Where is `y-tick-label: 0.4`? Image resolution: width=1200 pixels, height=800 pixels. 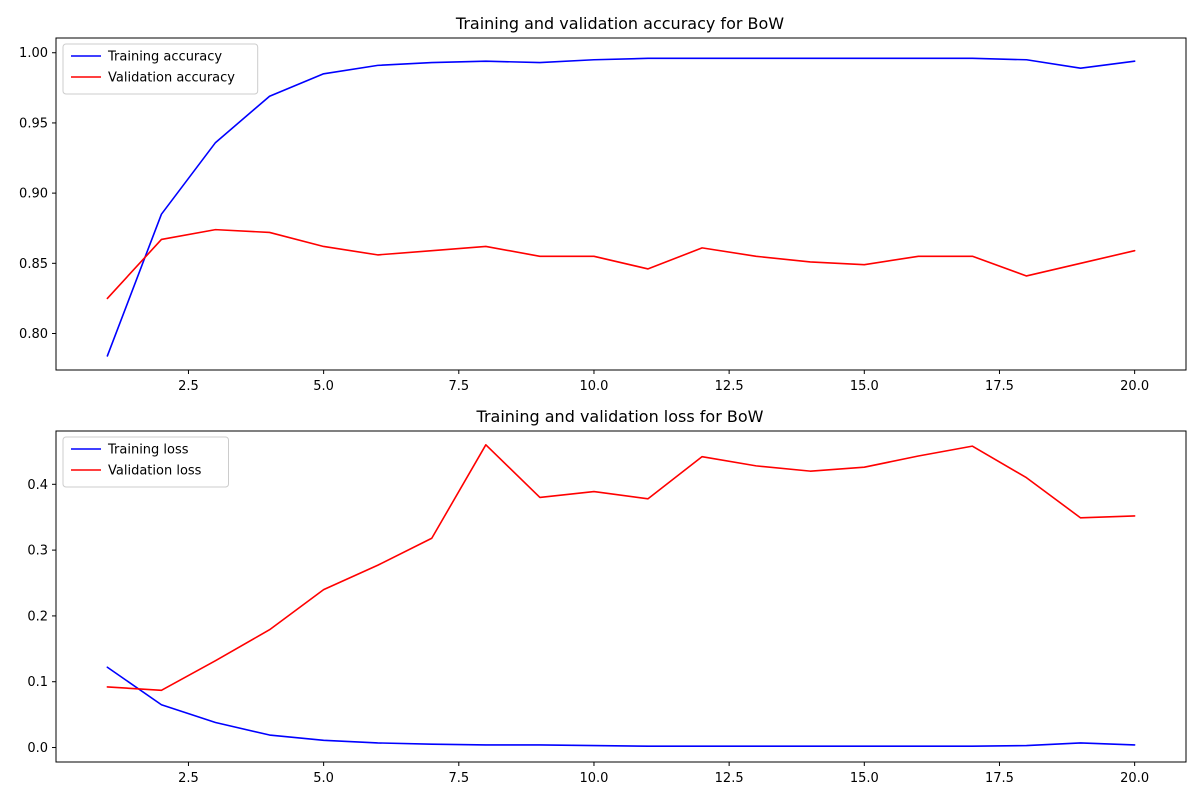
y-tick-label: 0.4 is located at coordinates (37, 485).